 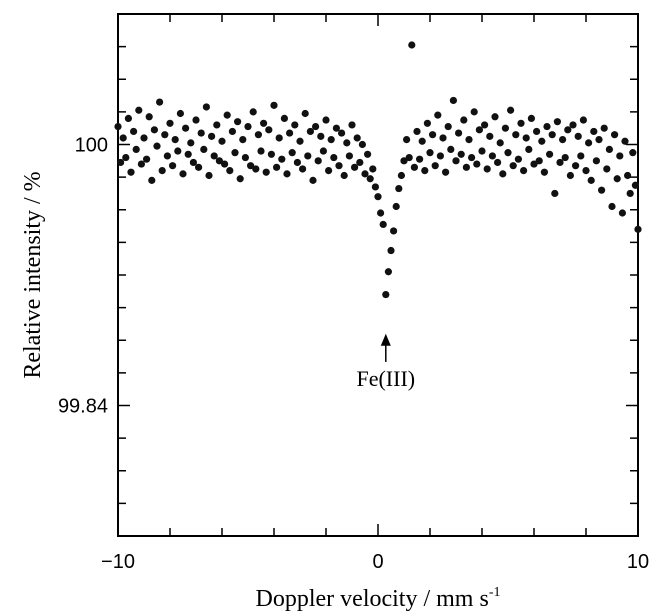 I want to click on y-tick-label: 99.84, so click(x=83, y=407).